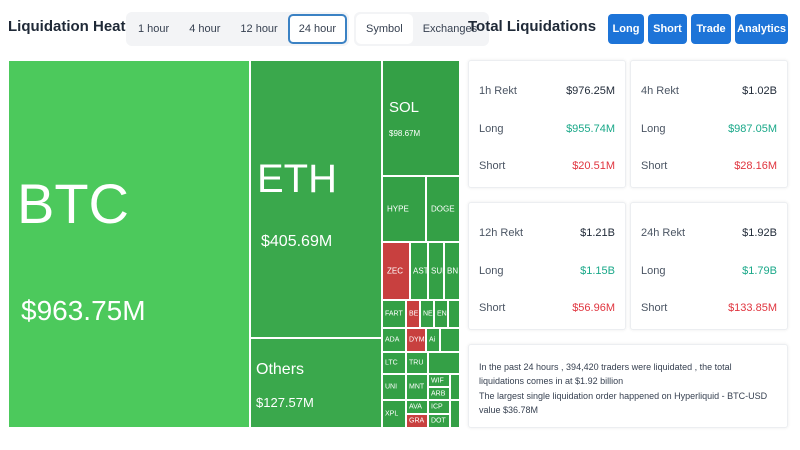  What do you see at coordinates (501, 233) in the screenshot?
I see `card-title: 12h Rekt` at bounding box center [501, 233].